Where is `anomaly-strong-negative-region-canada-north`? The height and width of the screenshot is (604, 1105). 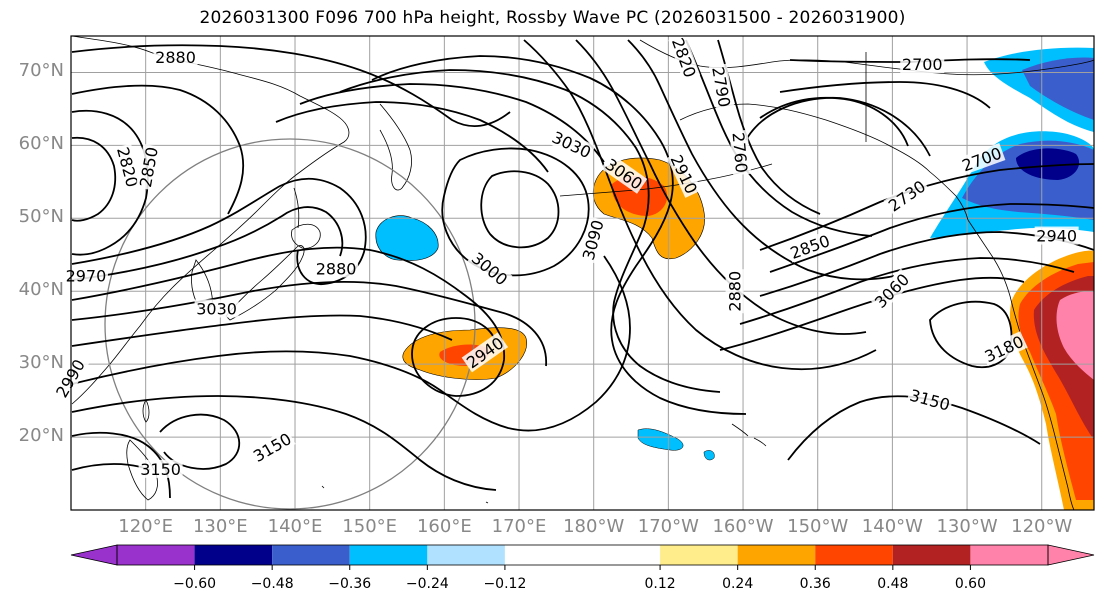 anomaly-strong-negative-region-canada-north is located at coordinates (1058, 88).